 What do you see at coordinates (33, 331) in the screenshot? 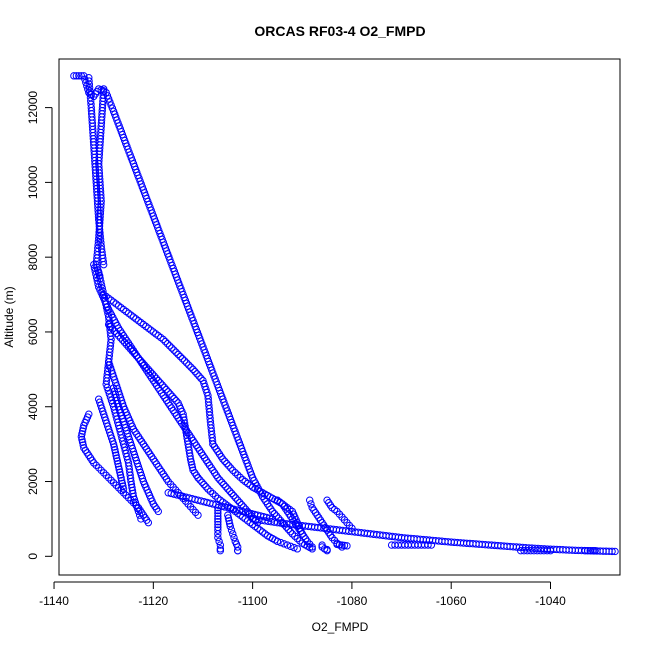
I see `y-tick-label: 6000` at bounding box center [33, 331].